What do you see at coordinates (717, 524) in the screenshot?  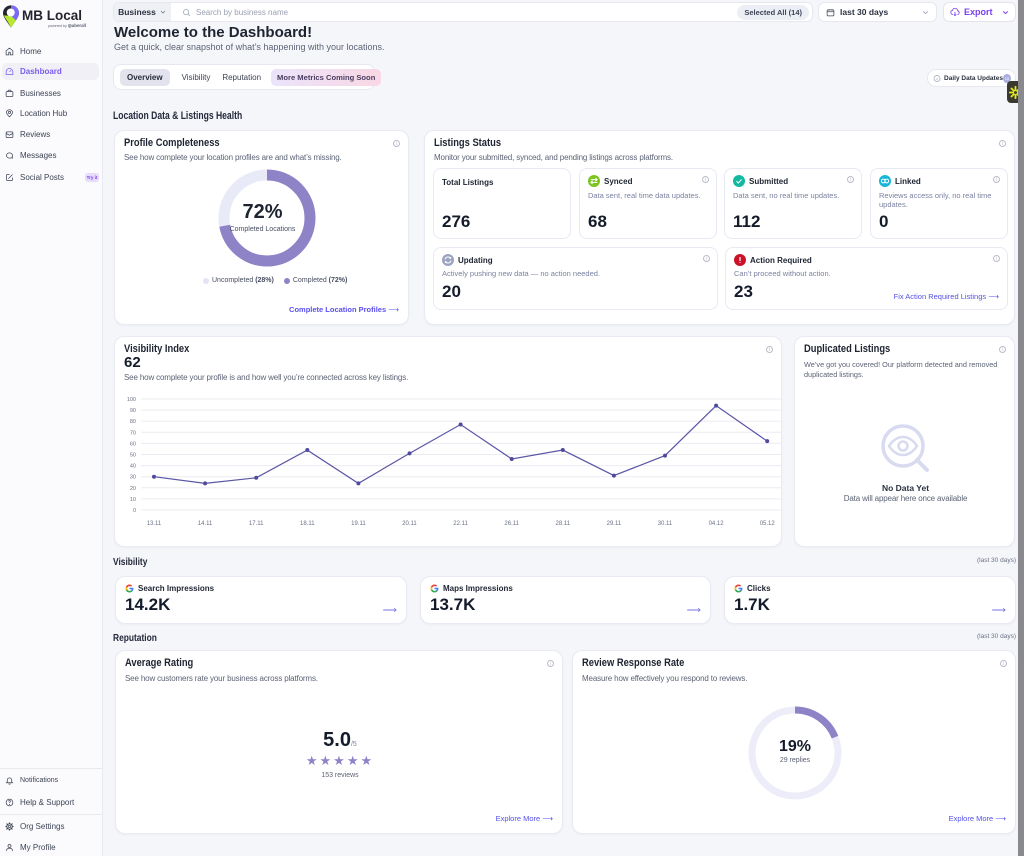 I see `svg-text: 04.12` at bounding box center [717, 524].